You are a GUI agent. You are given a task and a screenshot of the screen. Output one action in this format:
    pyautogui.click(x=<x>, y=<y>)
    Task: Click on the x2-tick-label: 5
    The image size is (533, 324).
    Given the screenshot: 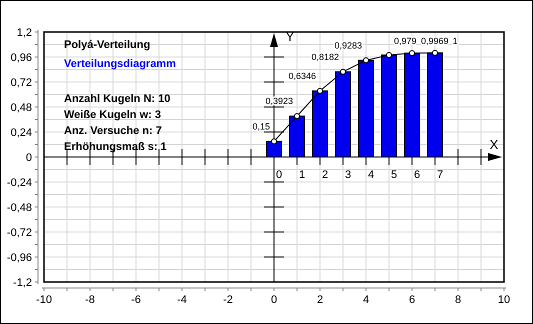 What is the action you would take?
    pyautogui.click(x=394, y=175)
    